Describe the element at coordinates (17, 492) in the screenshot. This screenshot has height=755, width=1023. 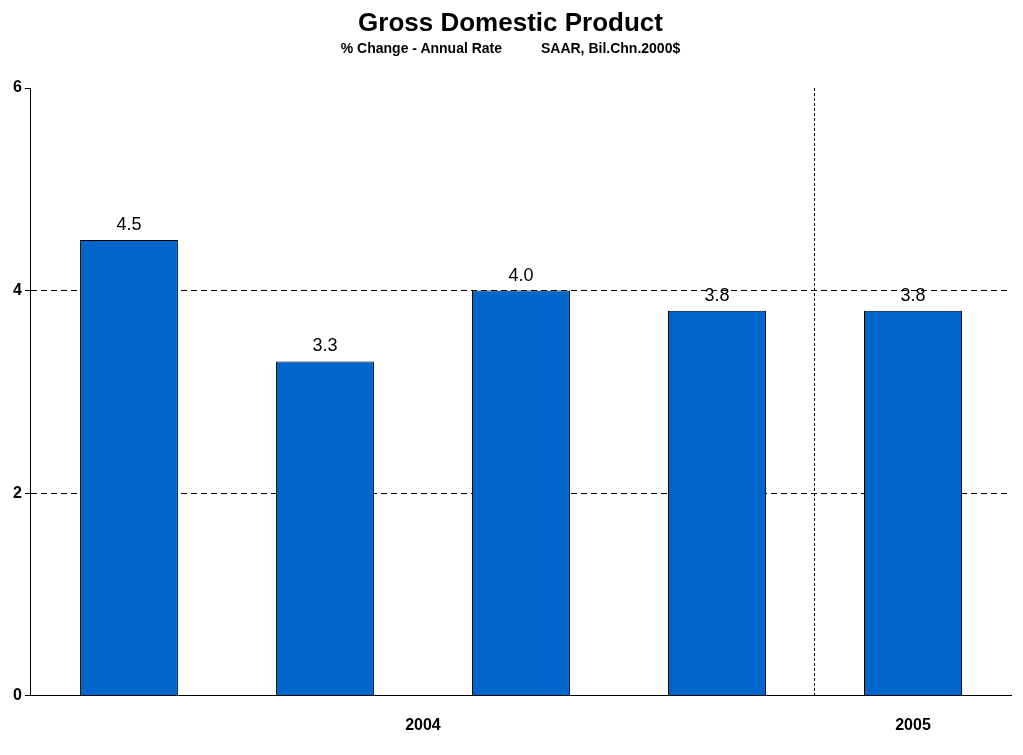
I see `y-tick-label: 2` at that location.